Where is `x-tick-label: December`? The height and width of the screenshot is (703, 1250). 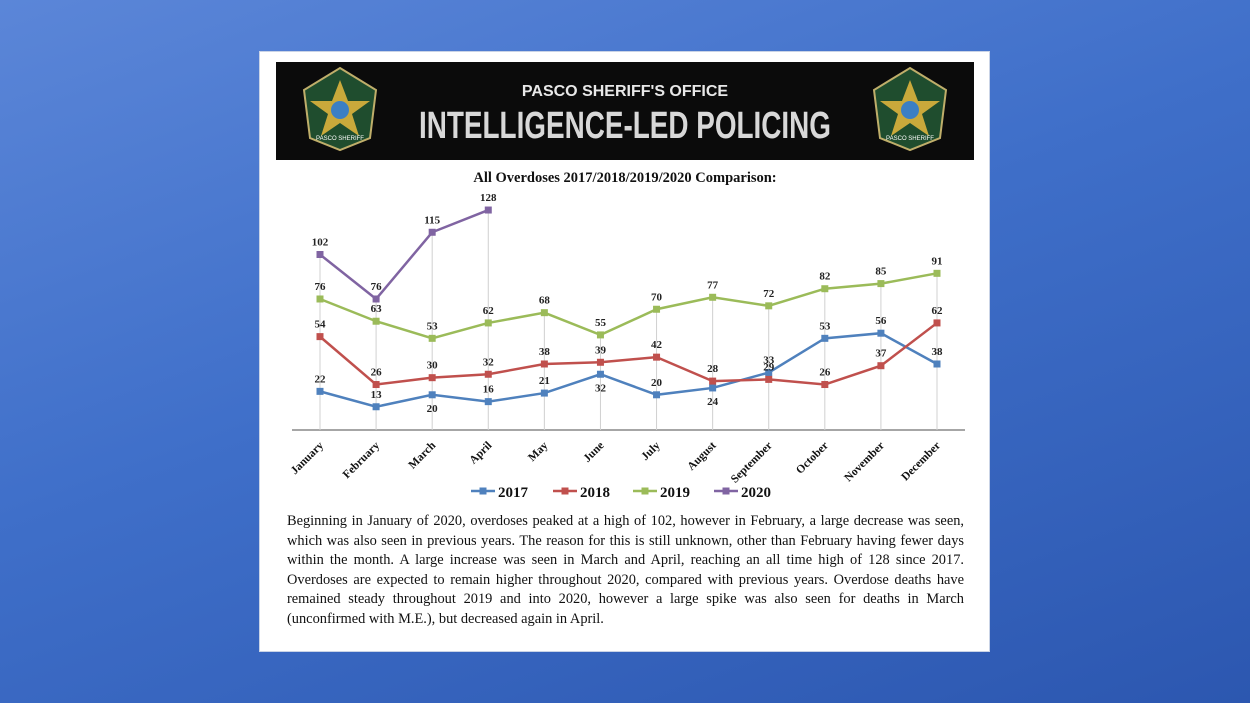
x-tick-label: December is located at coordinates (921, 462).